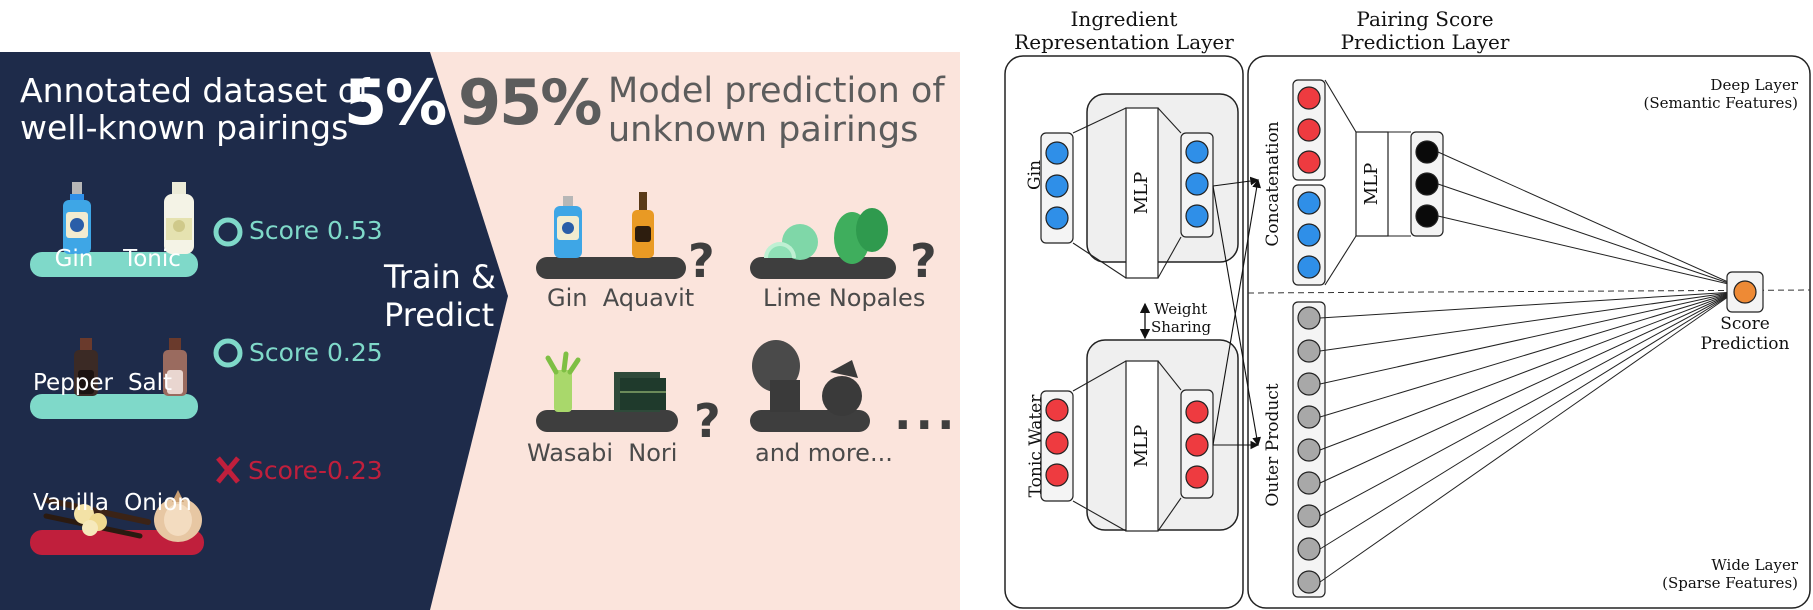 The width and height of the screenshot is (1813, 610). I want to click on wide-layer-line2: (Sparse Features), so click(1730, 583).